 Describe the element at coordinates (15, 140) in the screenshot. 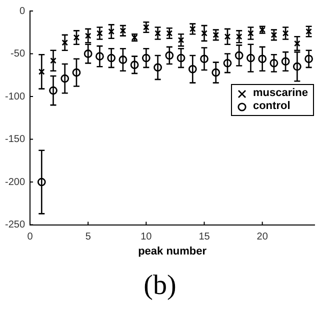

I see `y-tick-label: -150` at that location.